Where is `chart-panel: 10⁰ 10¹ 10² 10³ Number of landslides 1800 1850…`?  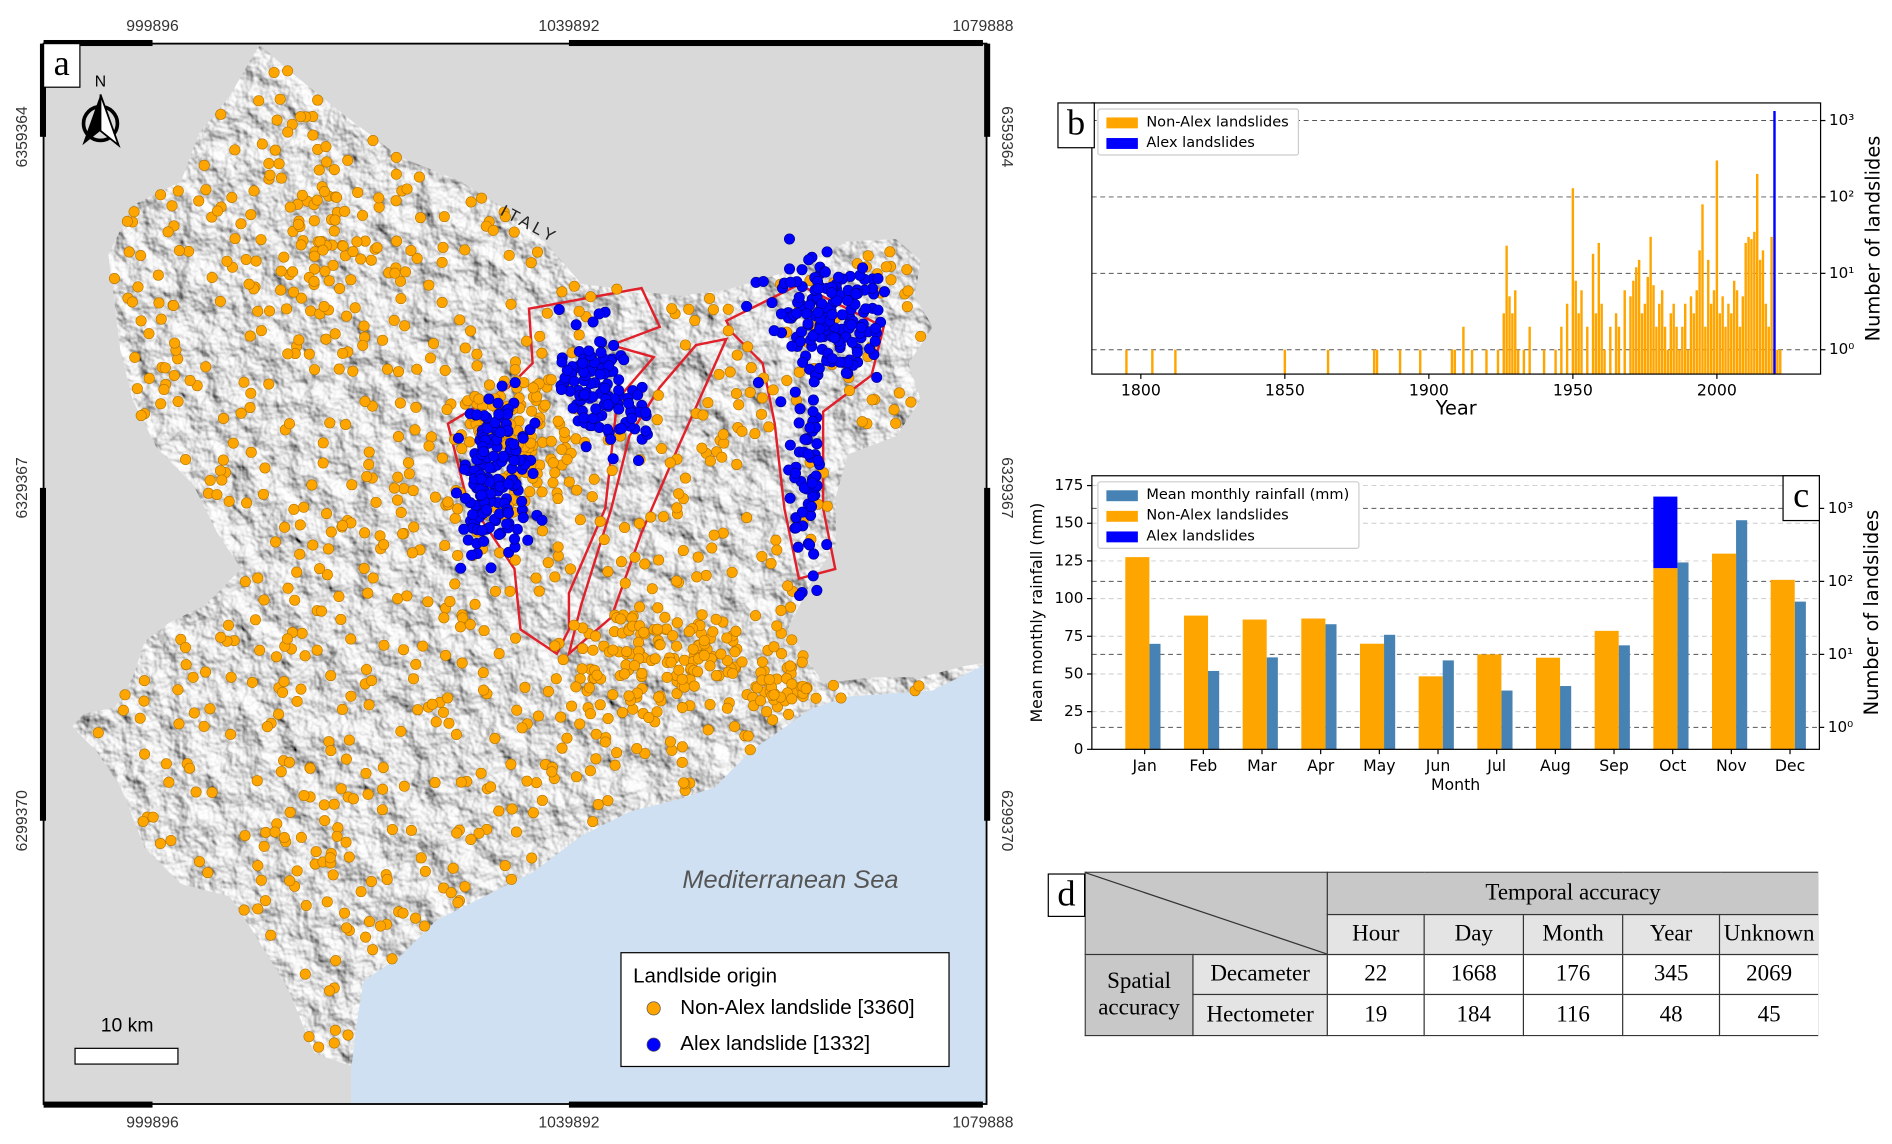 chart-panel: 10⁰ 10¹ 10² 10³ Number of landslides 1800 1850… is located at coordinates (1470, 261).